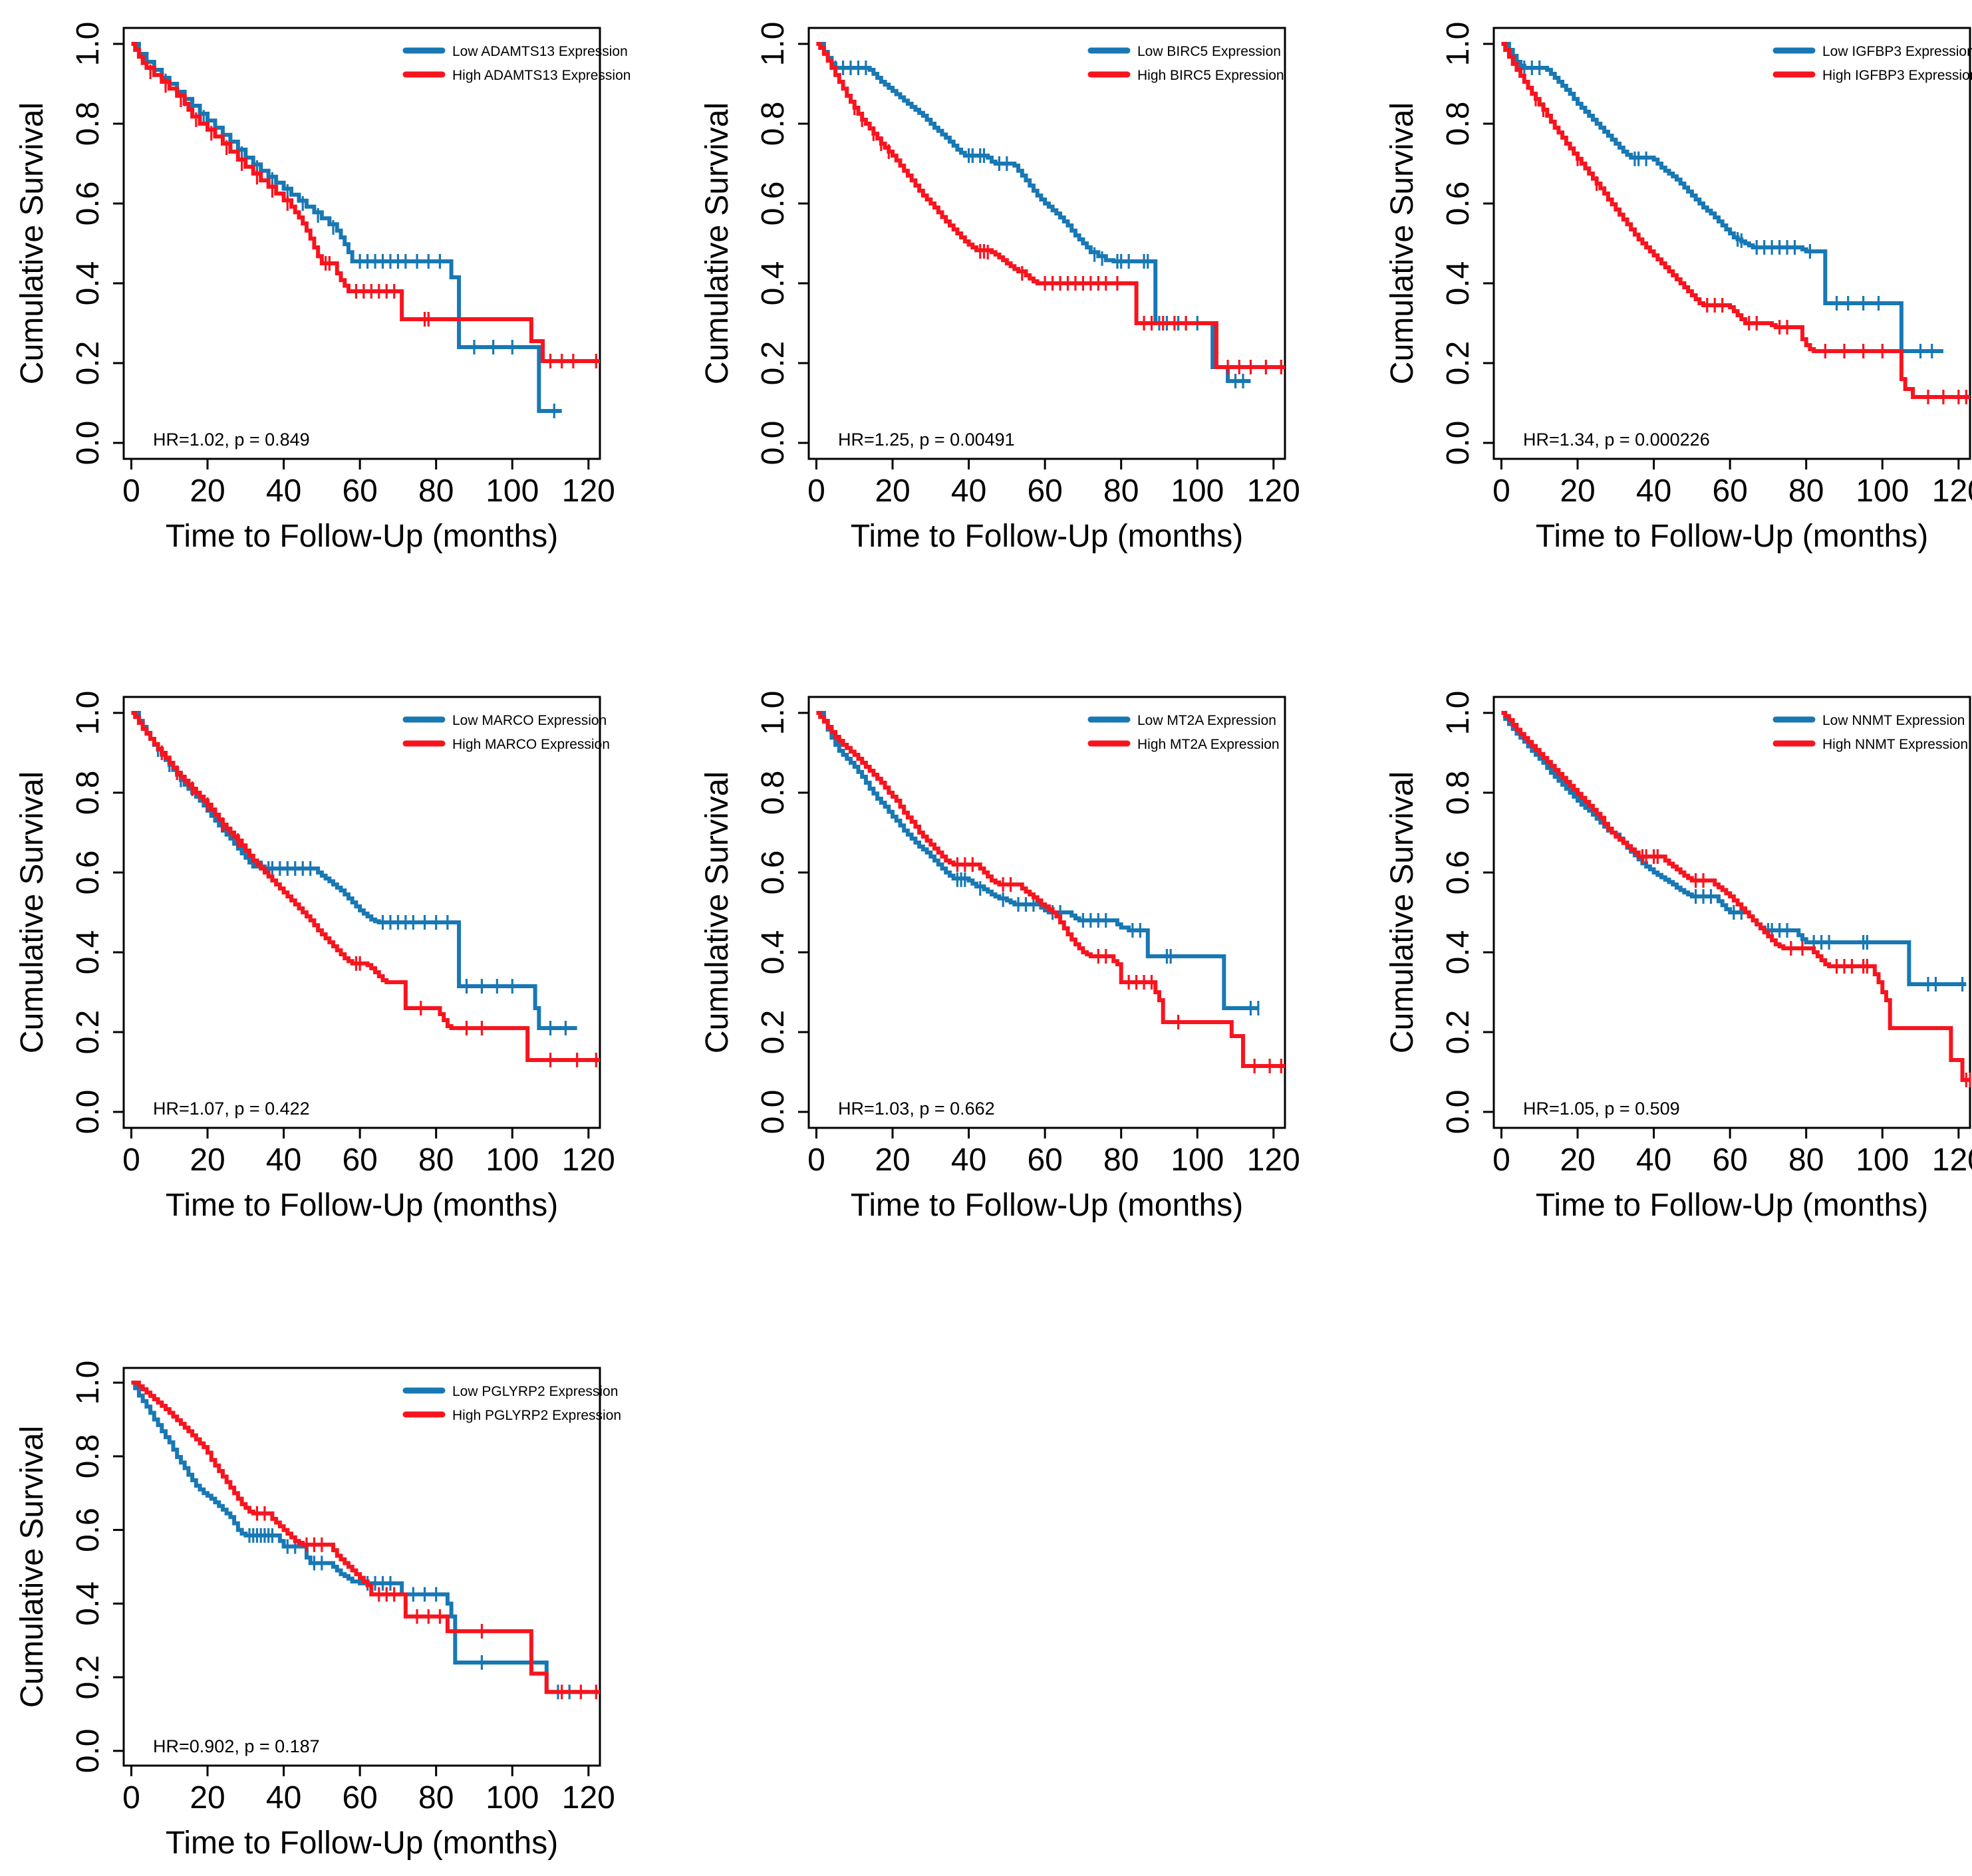 The height and width of the screenshot is (1876, 1972). What do you see at coordinates (1897, 75) in the screenshot?
I see `legend-label-high: High IGFBP3 Expression` at bounding box center [1897, 75].